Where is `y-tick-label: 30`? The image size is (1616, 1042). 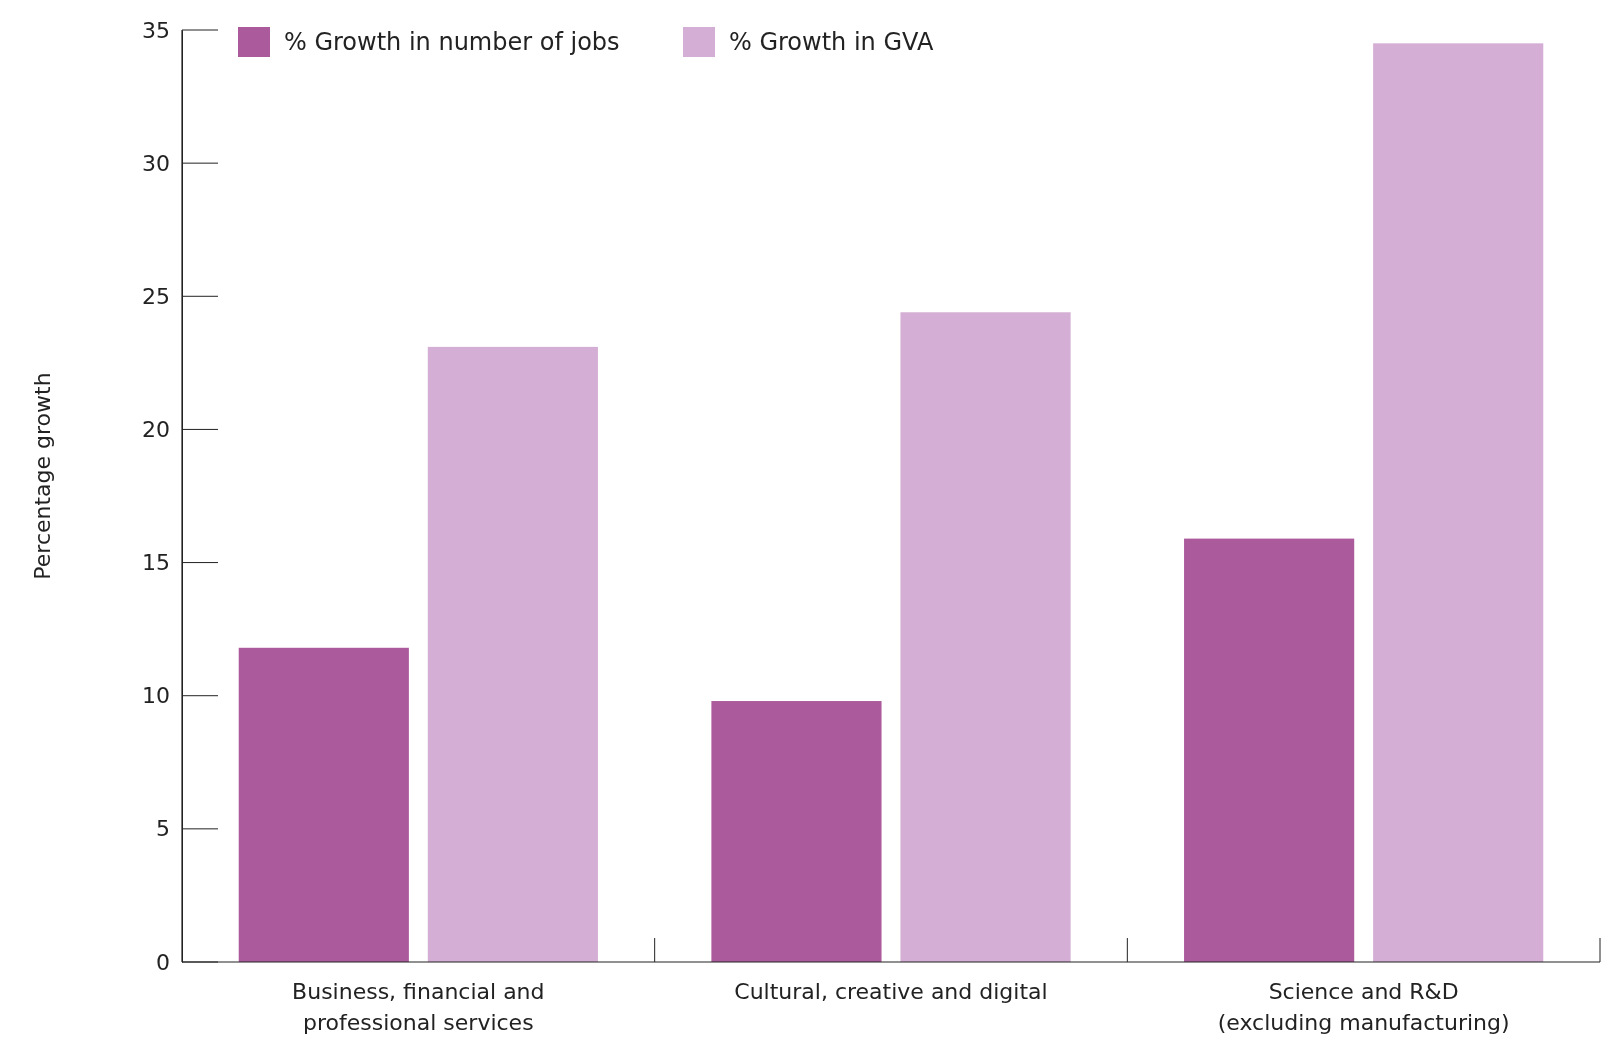 y-tick-label: 30 is located at coordinates (156, 163).